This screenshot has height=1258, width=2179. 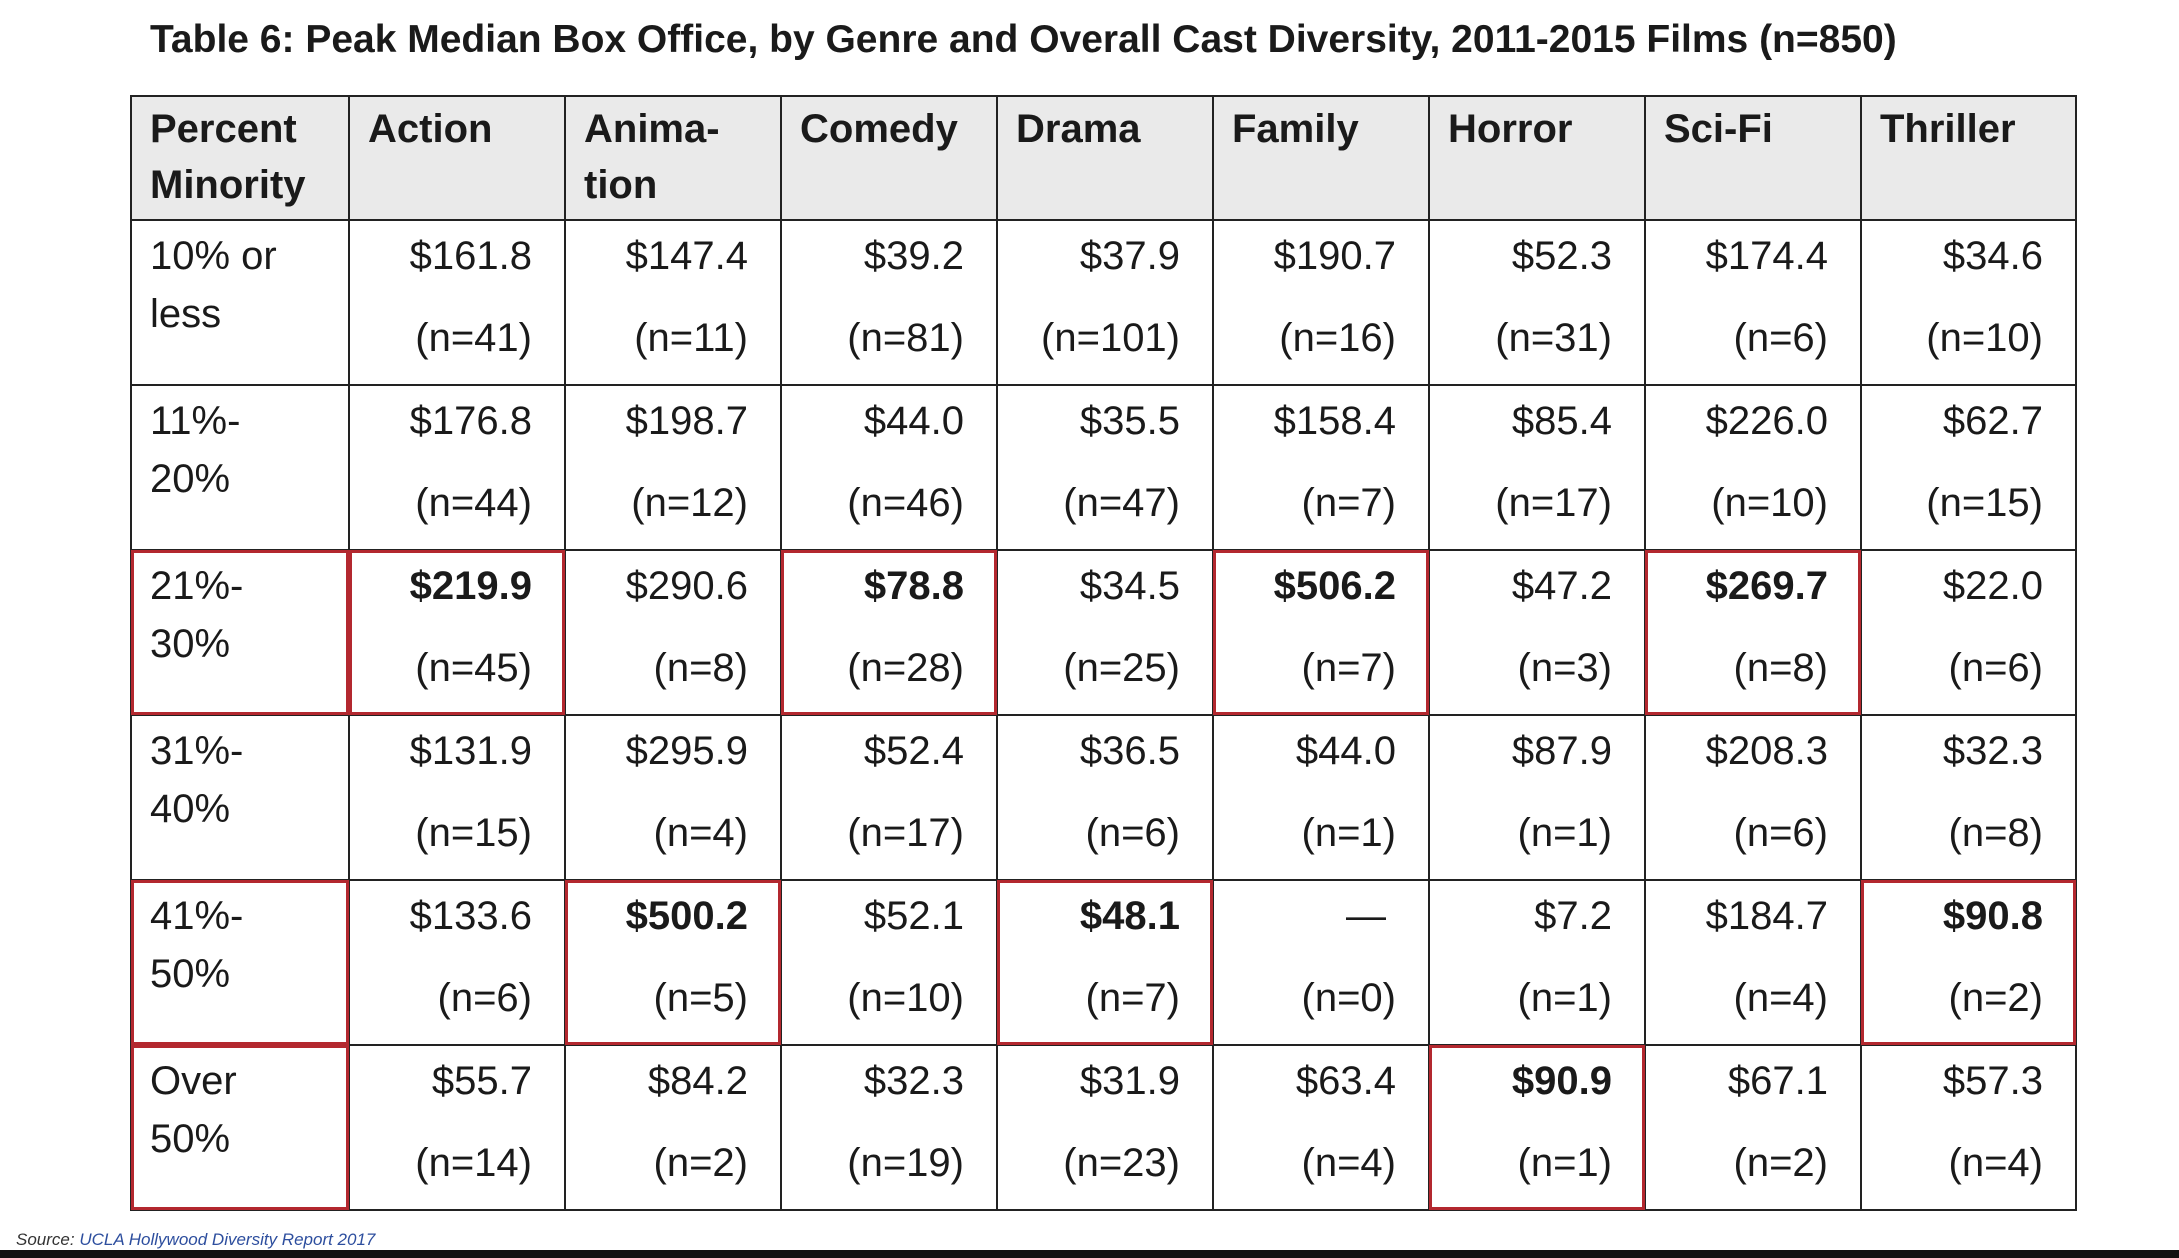 What do you see at coordinates (1105, 467) in the screenshot?
I see `table-cell: $35.5 (n=47)` at bounding box center [1105, 467].